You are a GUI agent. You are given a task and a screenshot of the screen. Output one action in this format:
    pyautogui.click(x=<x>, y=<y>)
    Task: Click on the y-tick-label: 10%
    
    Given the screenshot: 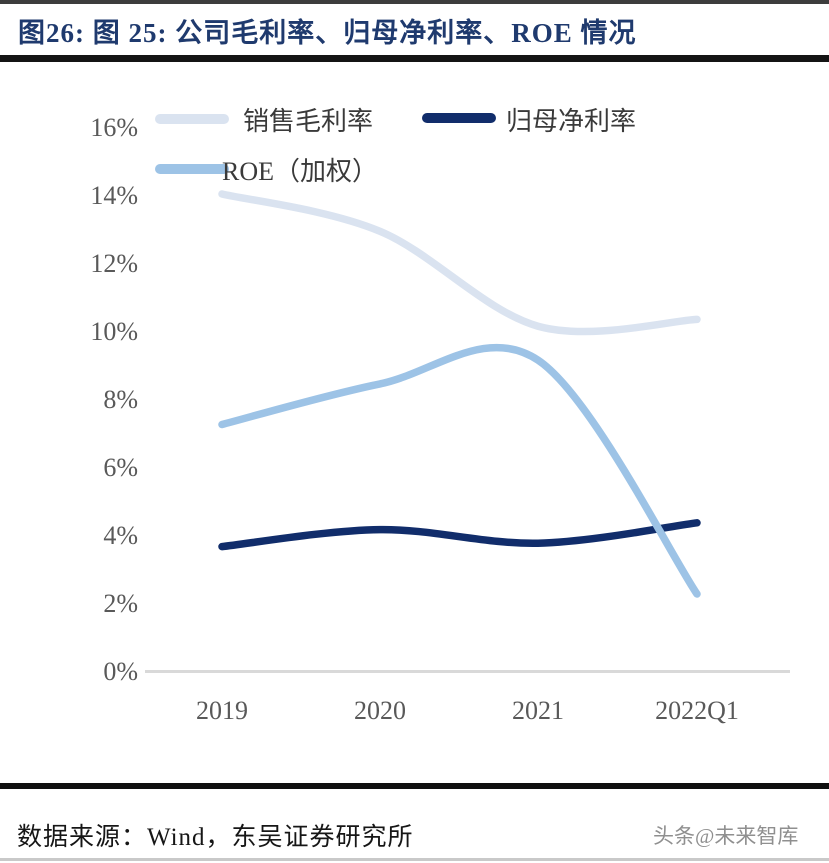 What is the action you would take?
    pyautogui.click(x=114, y=331)
    